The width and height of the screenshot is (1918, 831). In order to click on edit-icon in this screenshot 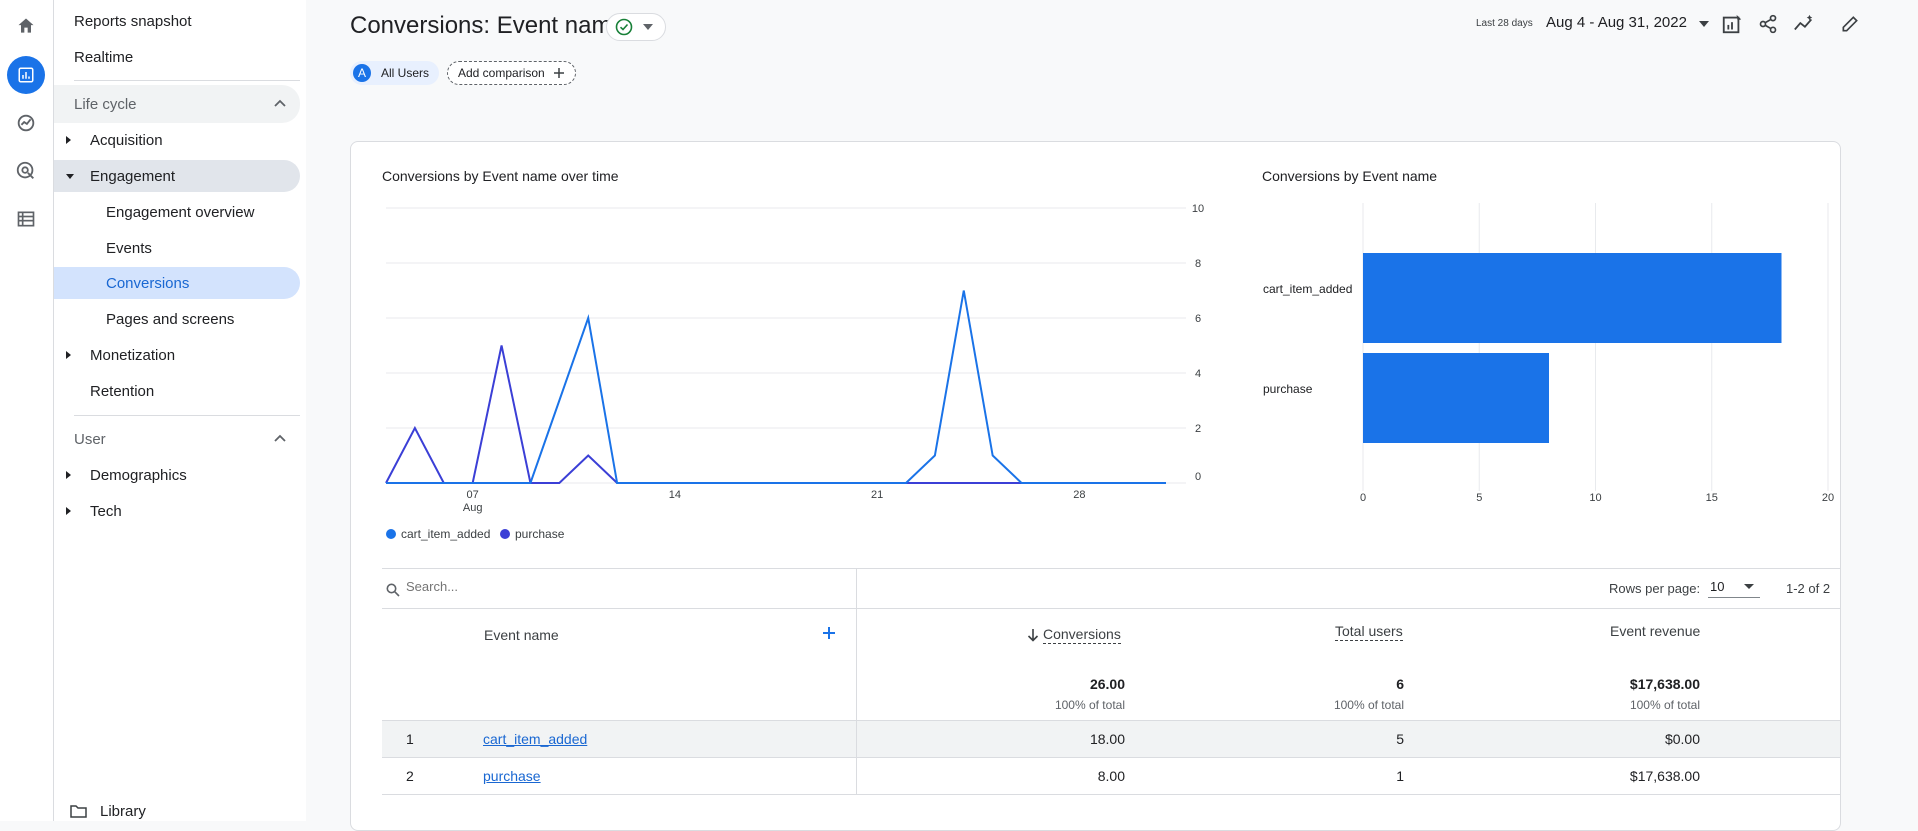, I will do `click(1850, 24)`.